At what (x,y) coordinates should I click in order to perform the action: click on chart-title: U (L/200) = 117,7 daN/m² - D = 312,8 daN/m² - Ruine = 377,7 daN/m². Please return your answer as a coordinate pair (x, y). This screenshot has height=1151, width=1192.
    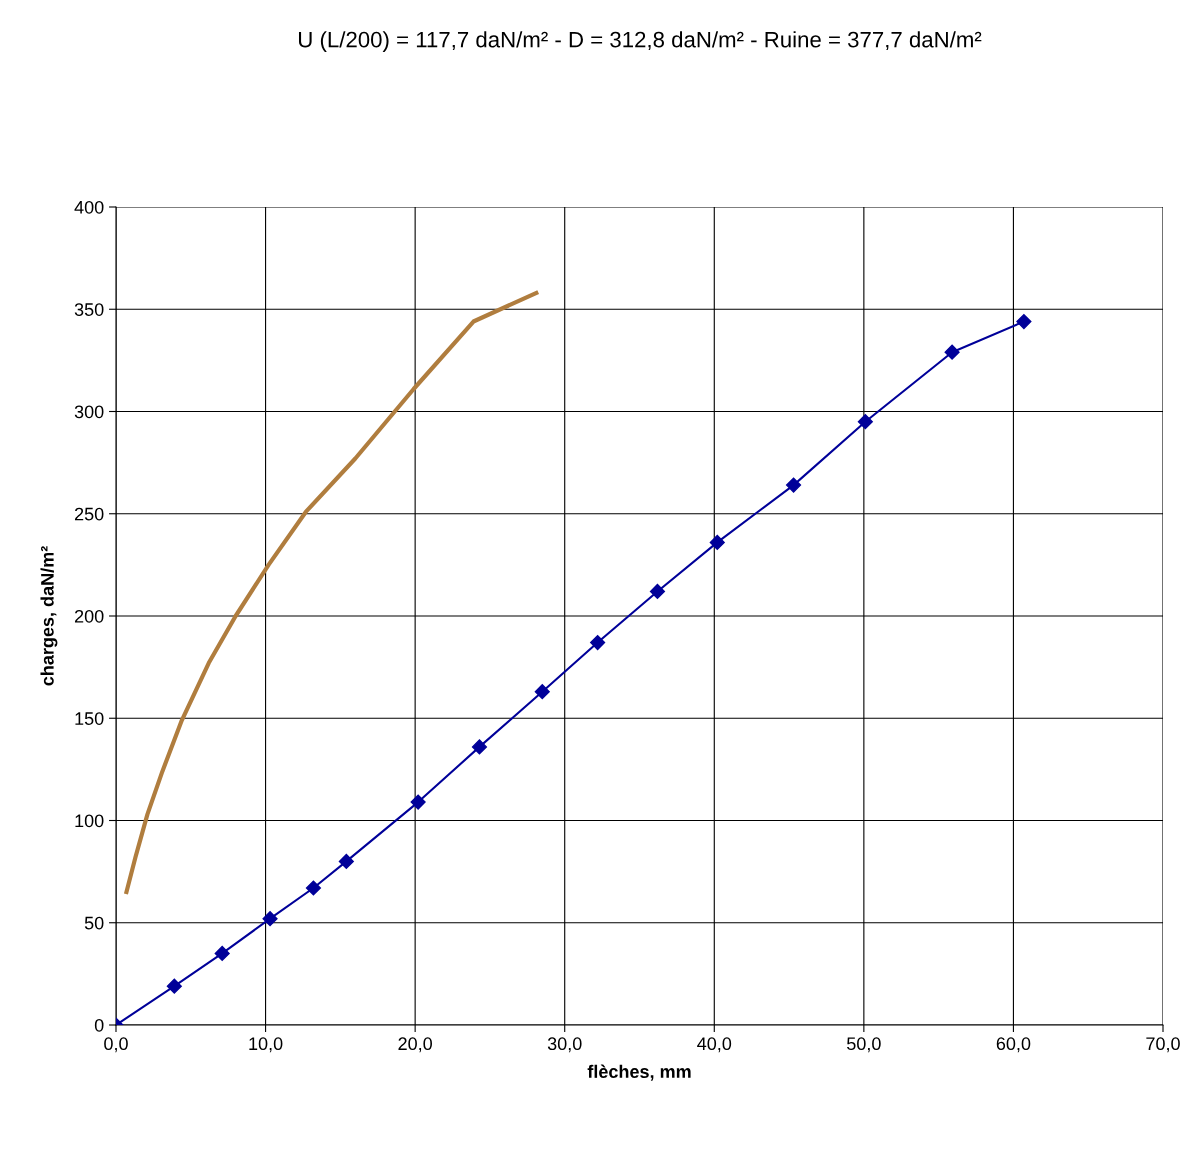
    Looking at the image, I should click on (640, 41).